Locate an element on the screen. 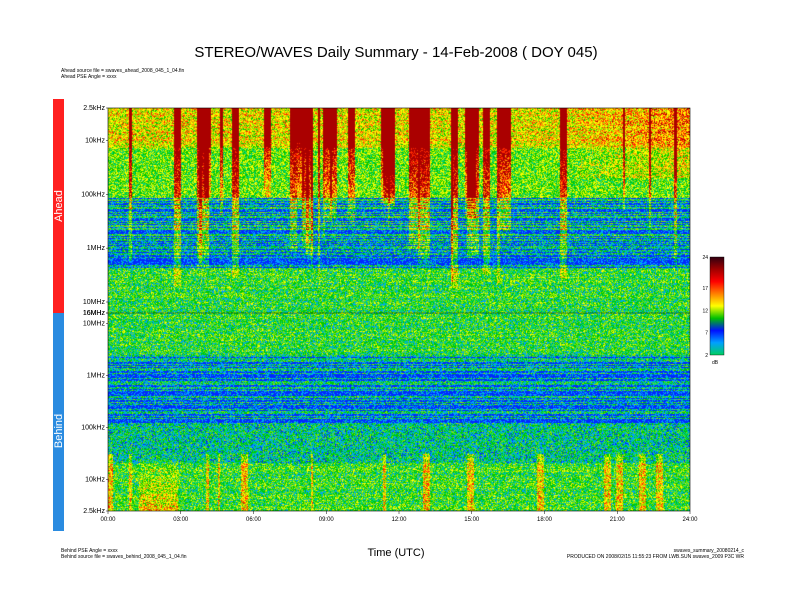 This screenshot has width=792, height=612. ahead-y-tick-label: 2.5kHz is located at coordinates (94, 108).